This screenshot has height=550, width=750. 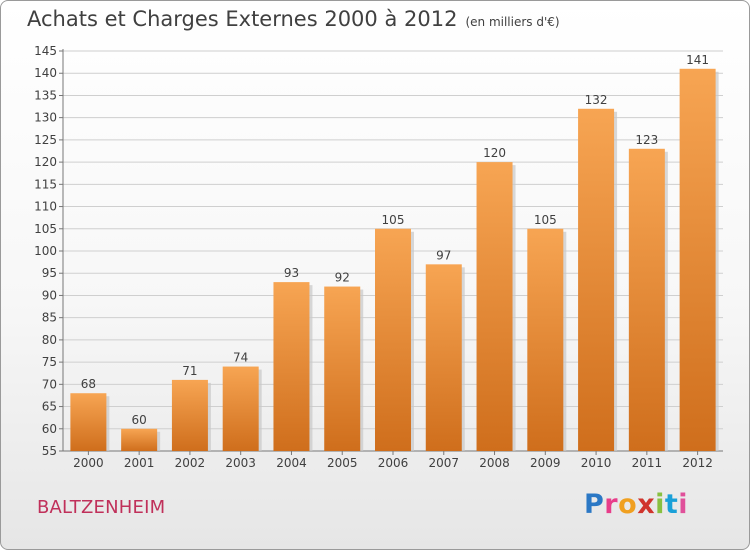 What do you see at coordinates (139, 420) in the screenshot?
I see `data-label: 60` at bounding box center [139, 420].